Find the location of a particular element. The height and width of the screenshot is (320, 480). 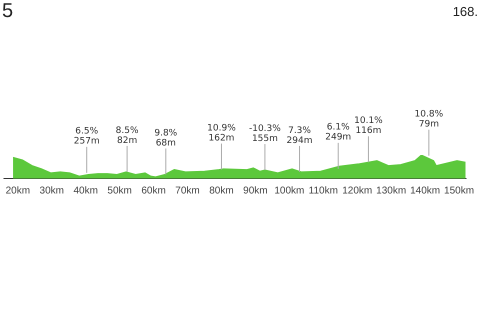

x-tick-label: 70km is located at coordinates (187, 190).